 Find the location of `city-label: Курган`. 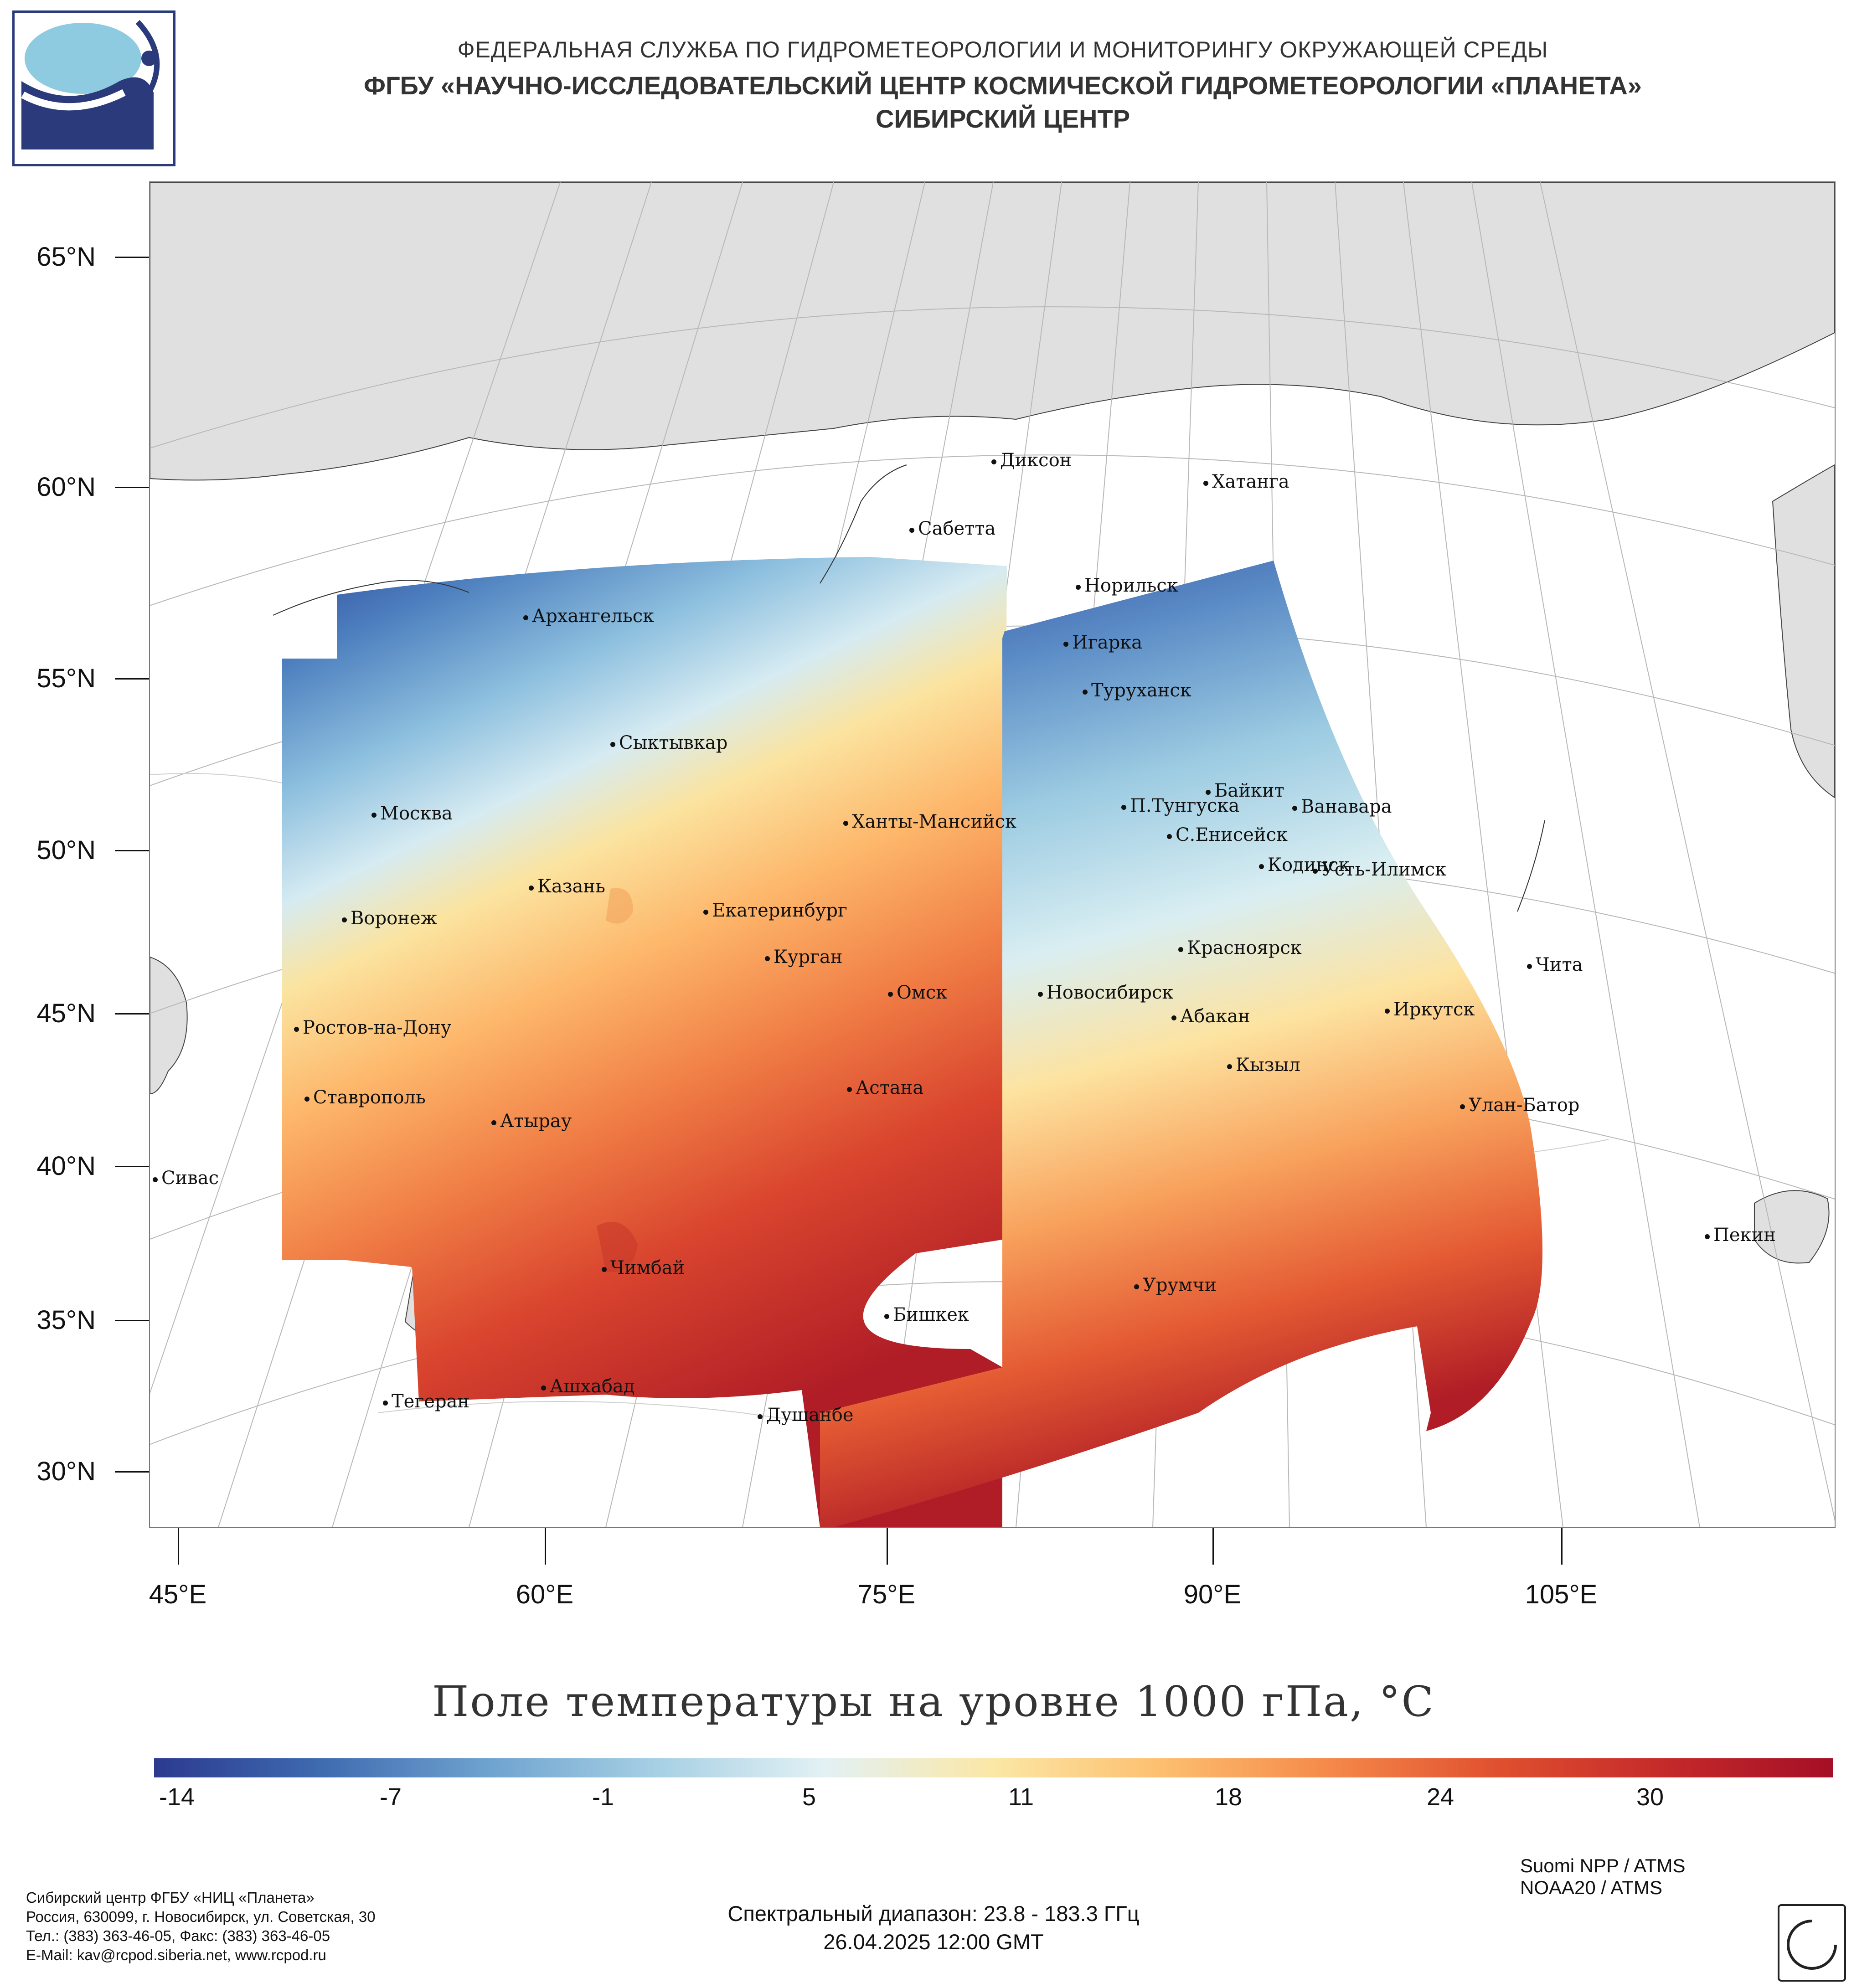

city-label: Курган is located at coordinates (808, 958).